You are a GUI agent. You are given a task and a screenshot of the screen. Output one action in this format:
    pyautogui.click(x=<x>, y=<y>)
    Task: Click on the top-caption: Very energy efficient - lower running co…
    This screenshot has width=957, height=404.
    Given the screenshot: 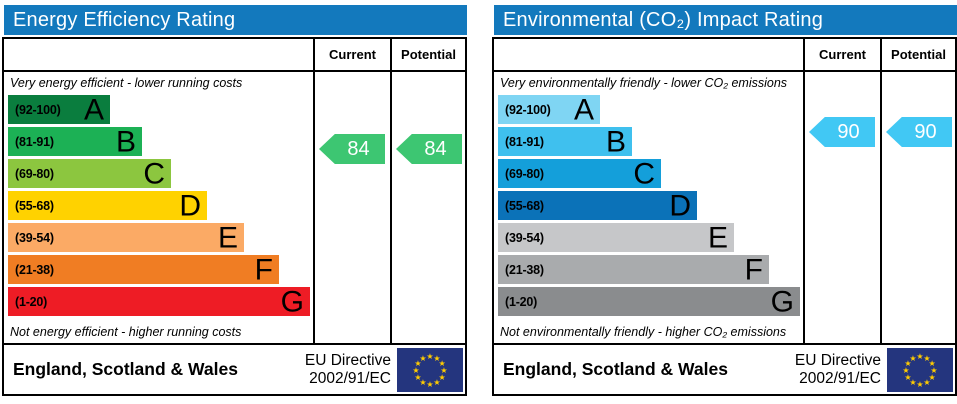 What is the action you would take?
    pyautogui.click(x=126, y=83)
    